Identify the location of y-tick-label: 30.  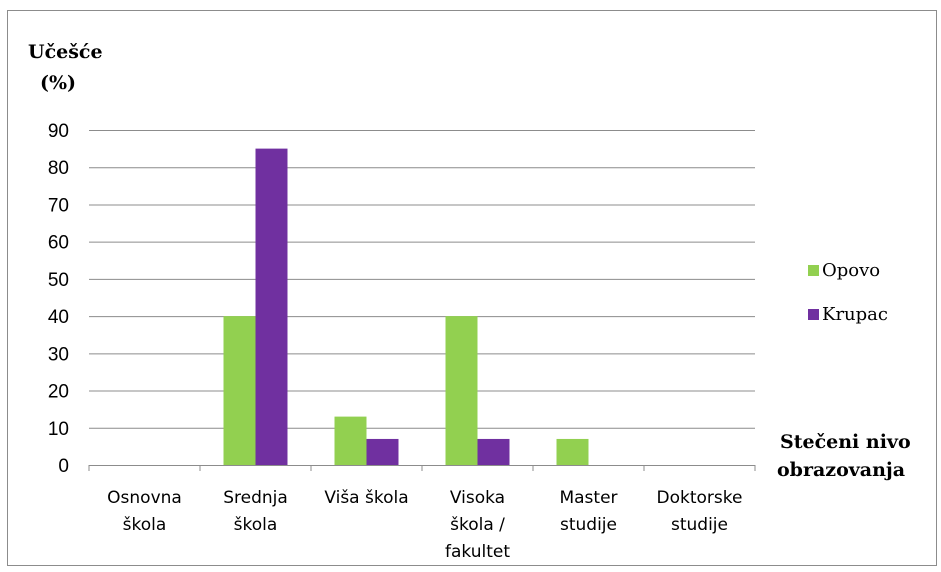
(58, 354).